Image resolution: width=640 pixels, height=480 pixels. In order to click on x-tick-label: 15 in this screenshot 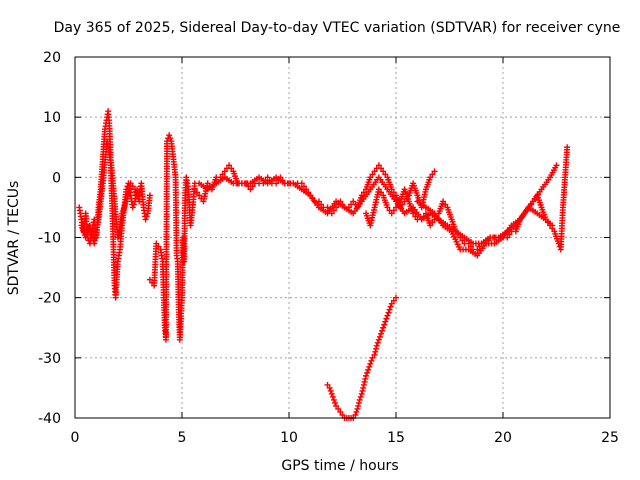, I will do `click(396, 438)`.